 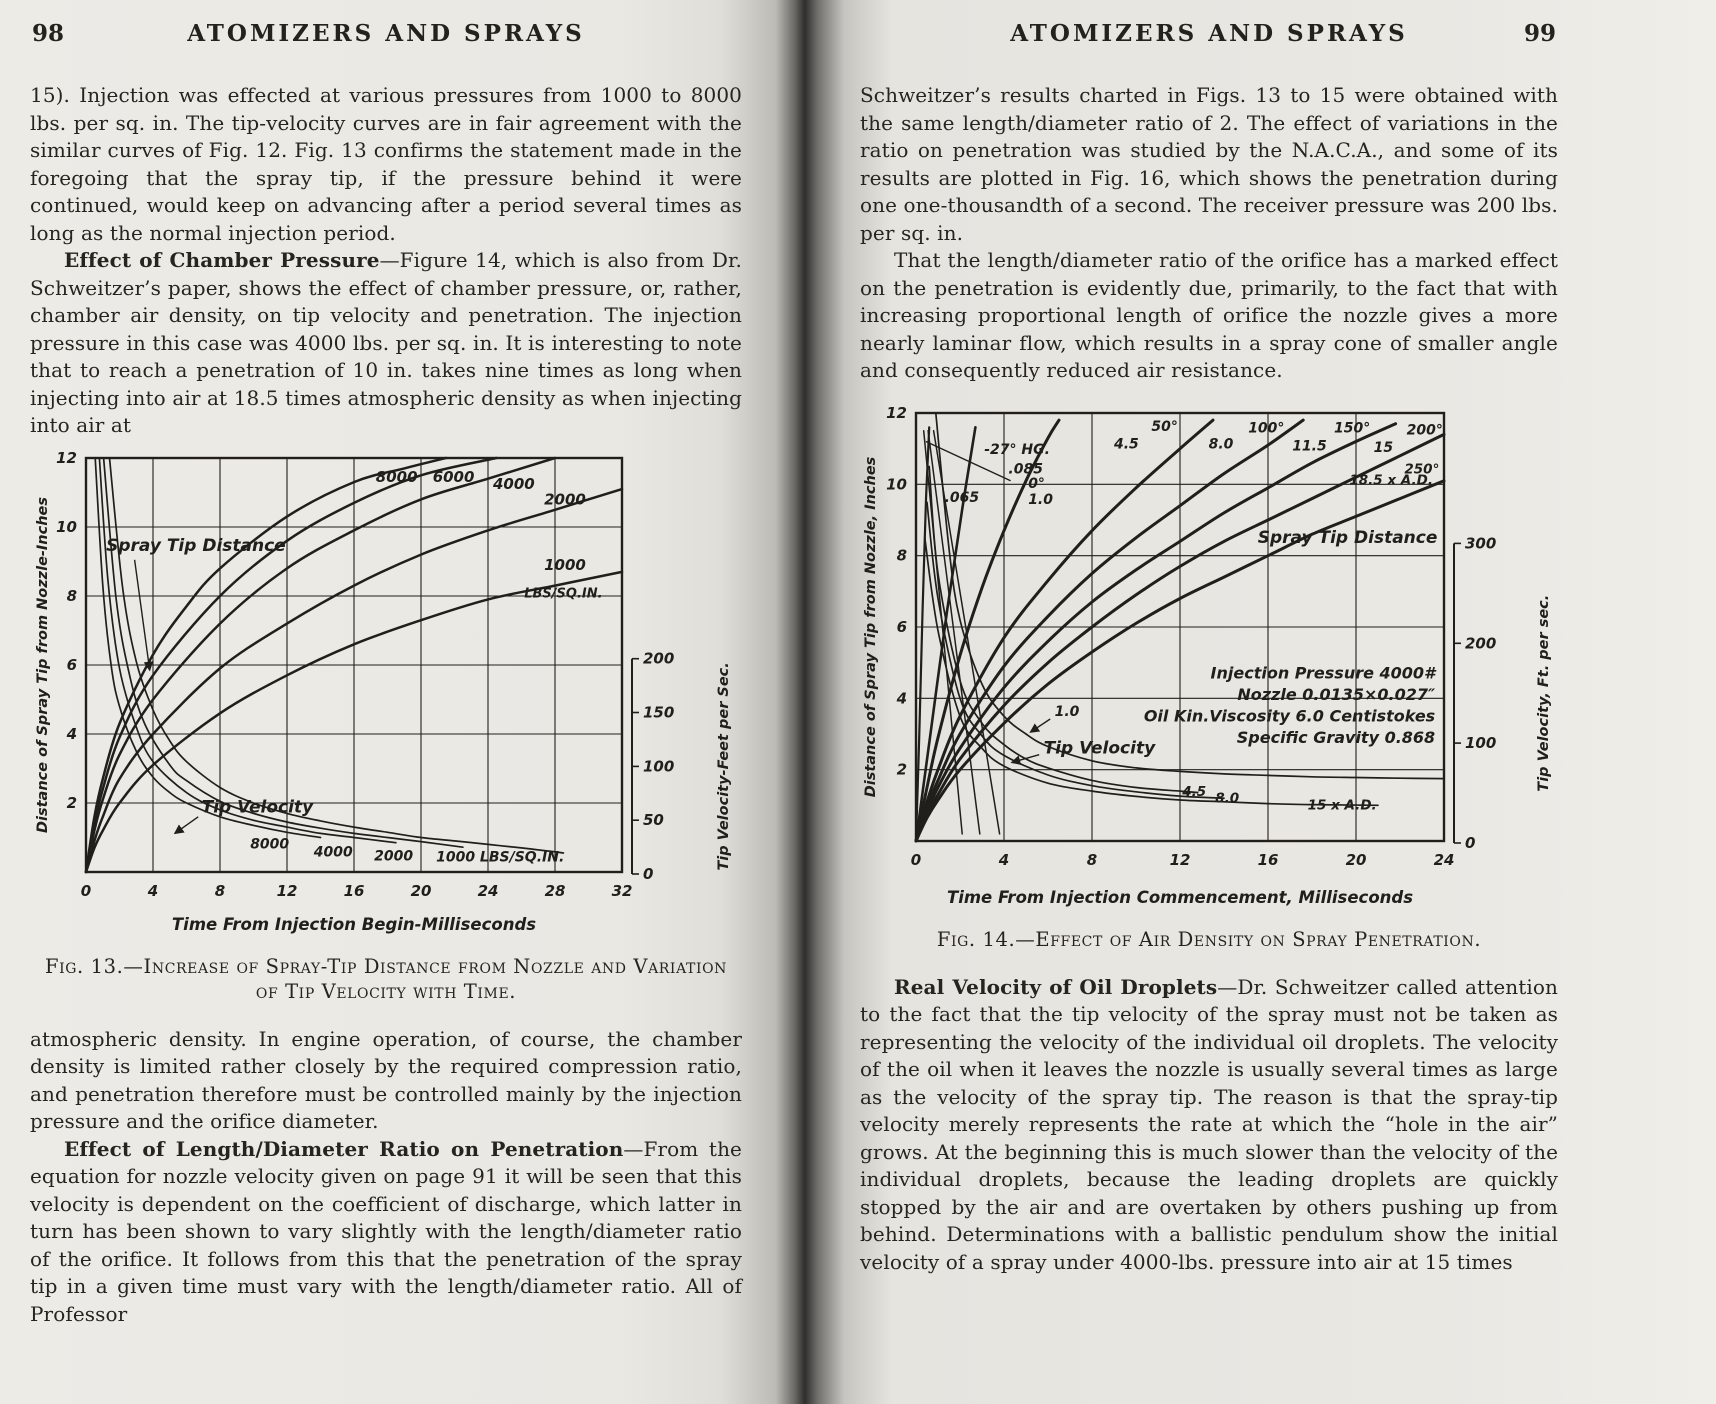 What do you see at coordinates (1384, 448) in the screenshot?
I see `svg-text: 15` at bounding box center [1384, 448].